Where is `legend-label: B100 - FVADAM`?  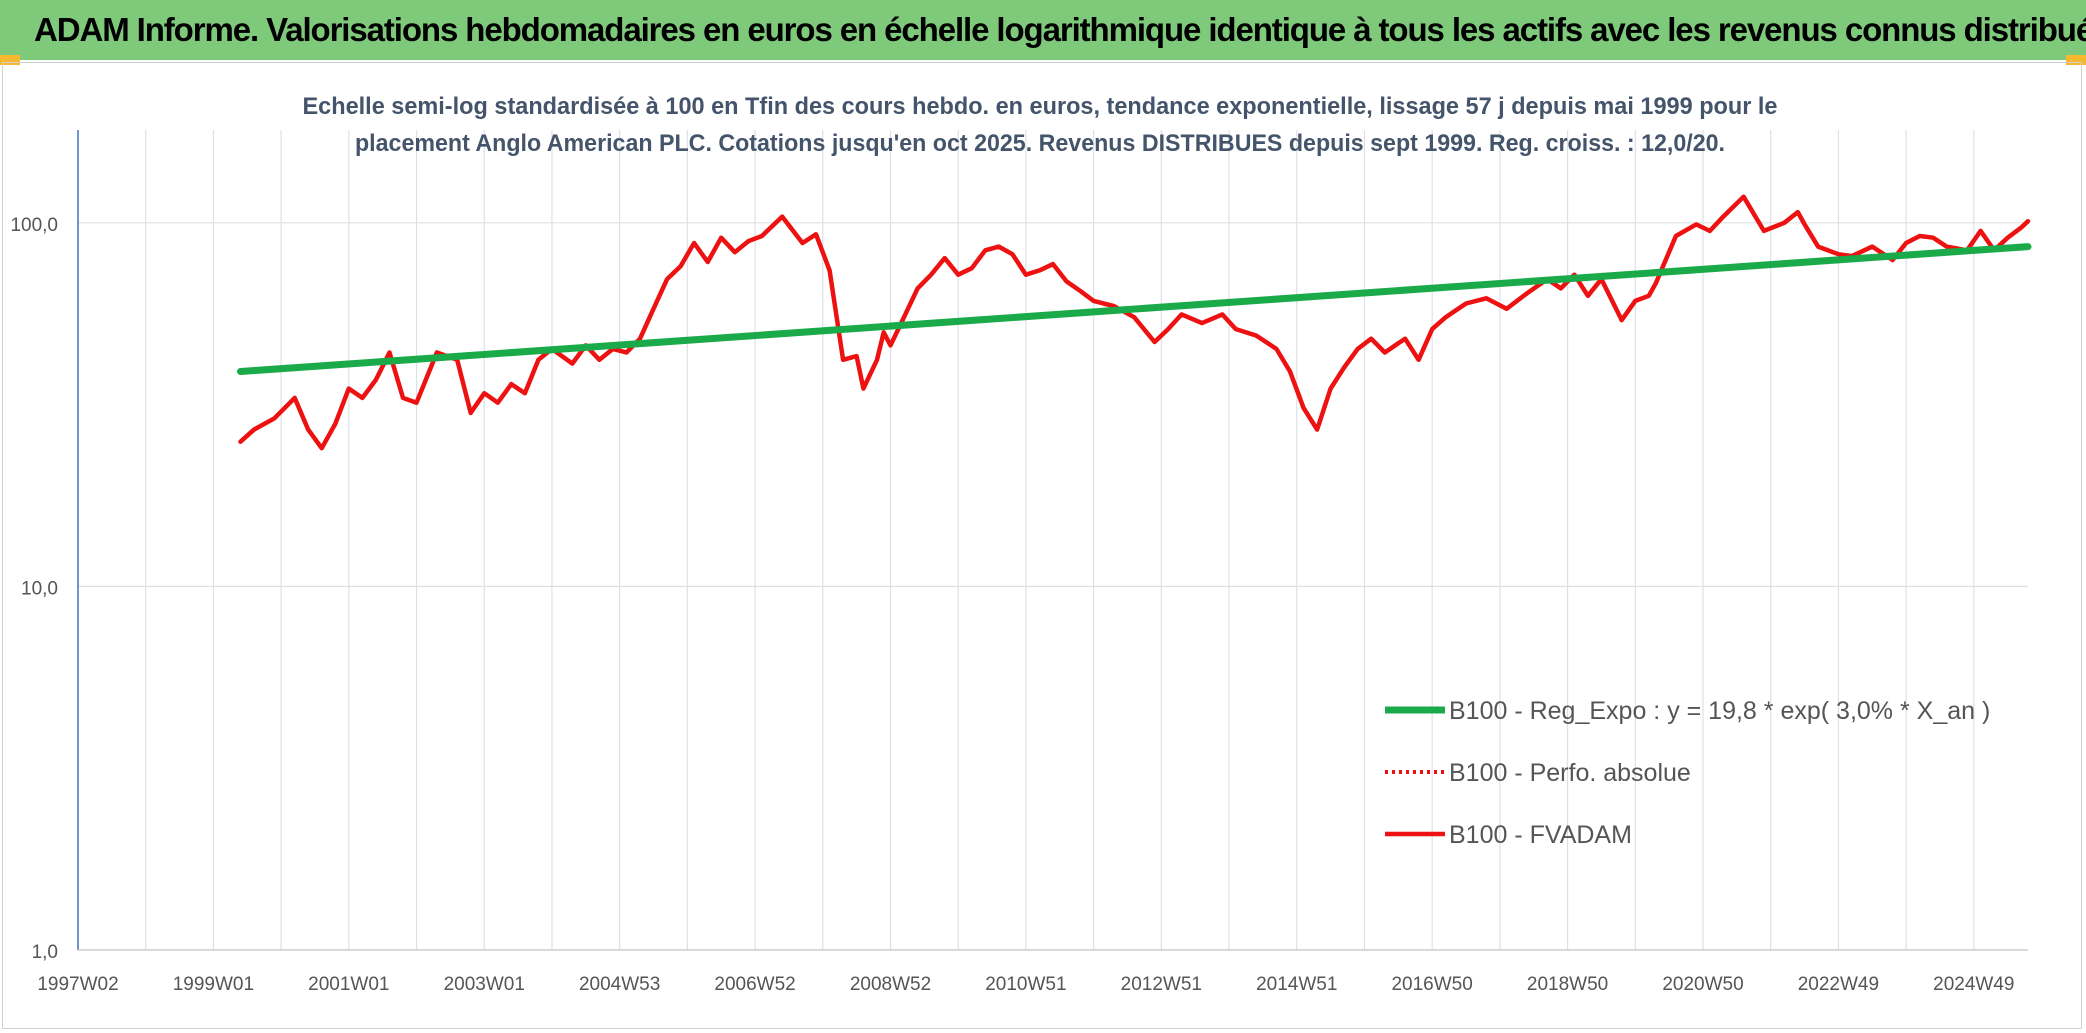
legend-label: B100 - FVADAM is located at coordinates (1540, 835).